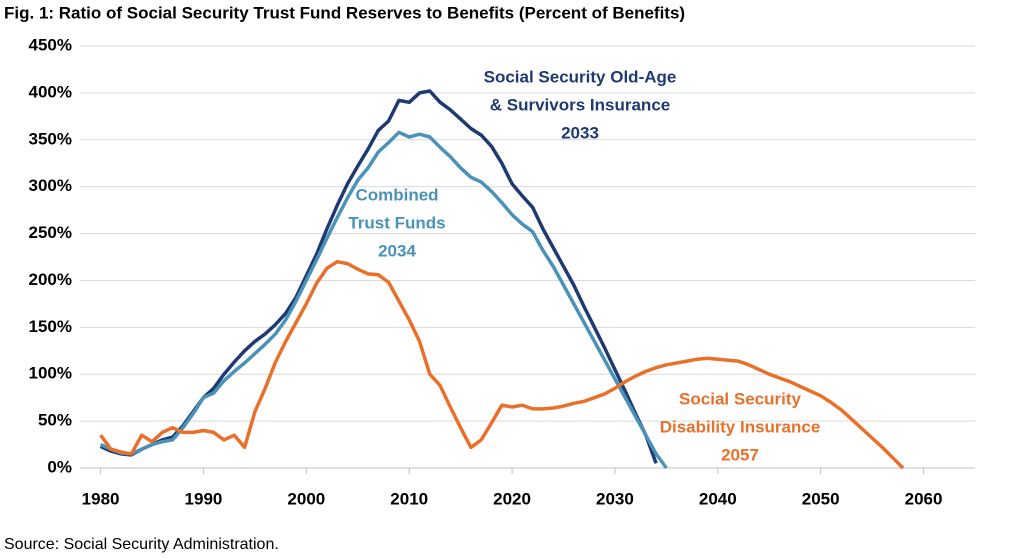  I want to click on x-tick-label: 1980, so click(101, 498).